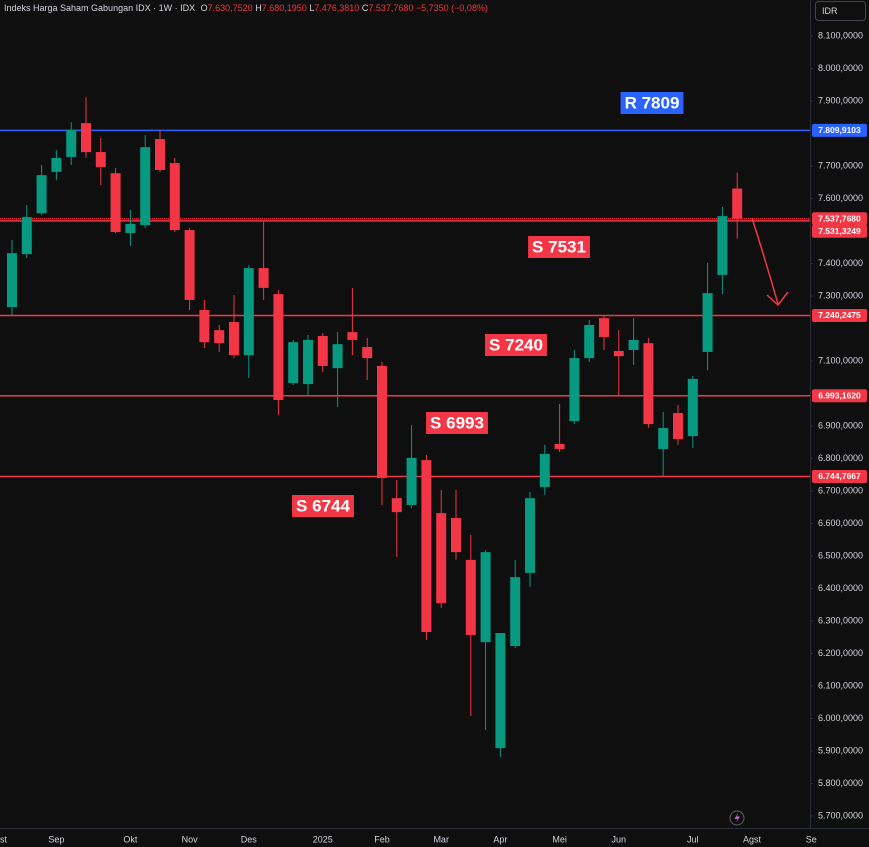 This screenshot has width=869, height=847. Describe the element at coordinates (190, 839) in the screenshot. I see `x-tick-label: Nov` at that location.